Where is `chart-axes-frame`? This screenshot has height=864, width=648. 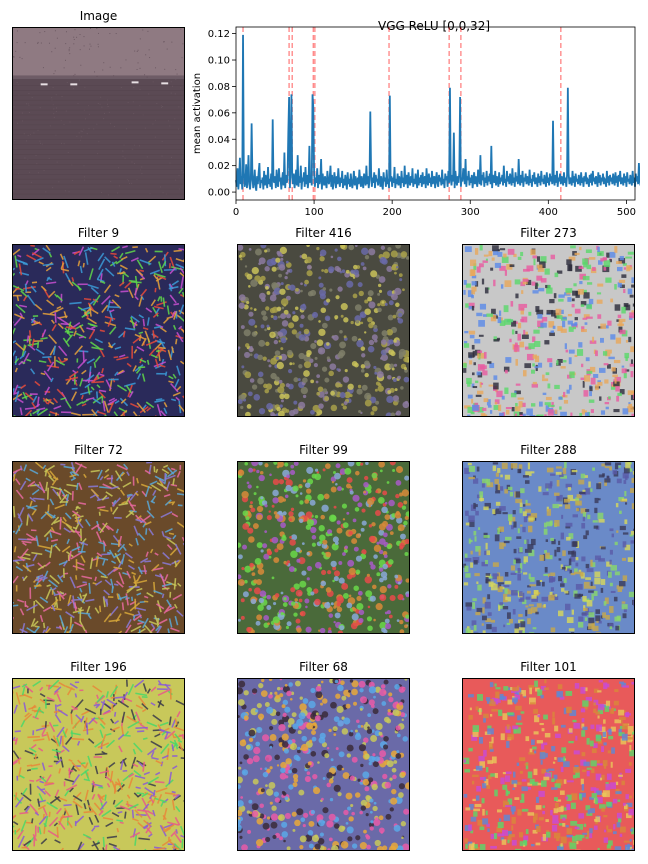 chart-axes-frame is located at coordinates (435, 113).